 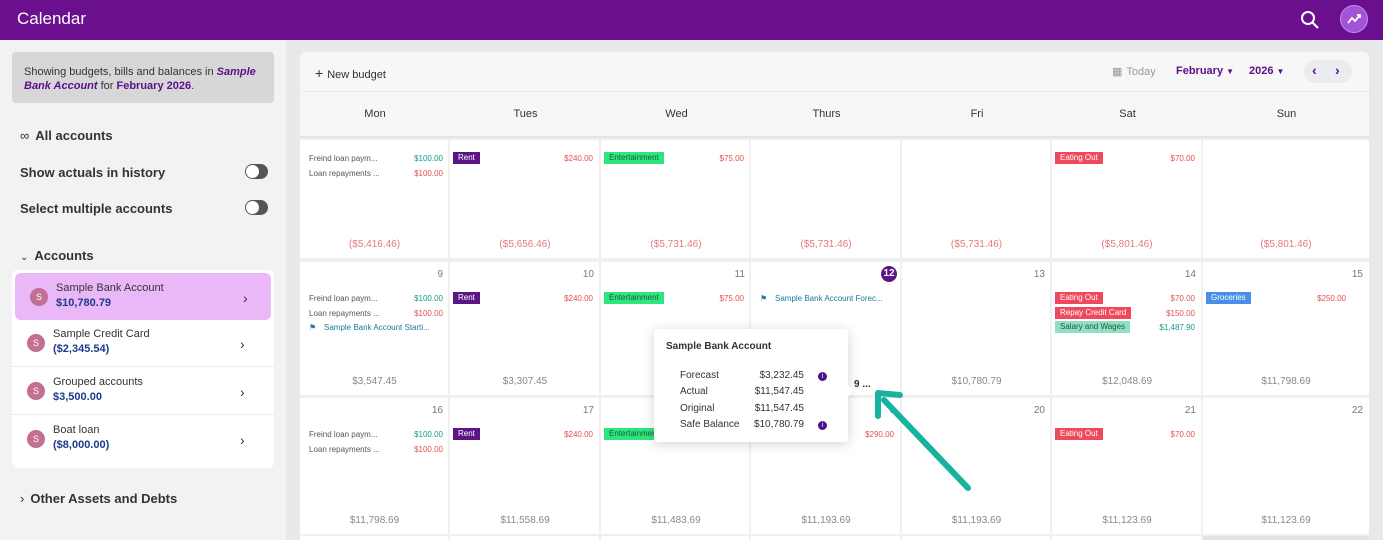 What do you see at coordinates (319, 73) in the screenshot?
I see `plus-icon: +` at bounding box center [319, 73].